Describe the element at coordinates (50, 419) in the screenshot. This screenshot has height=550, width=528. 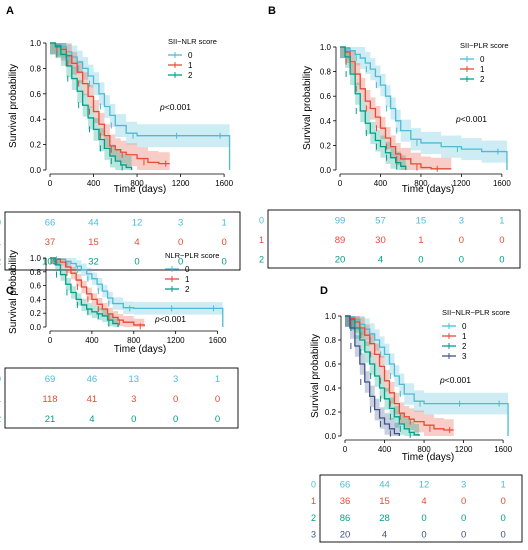
I see `risk-count: 21` at that location.